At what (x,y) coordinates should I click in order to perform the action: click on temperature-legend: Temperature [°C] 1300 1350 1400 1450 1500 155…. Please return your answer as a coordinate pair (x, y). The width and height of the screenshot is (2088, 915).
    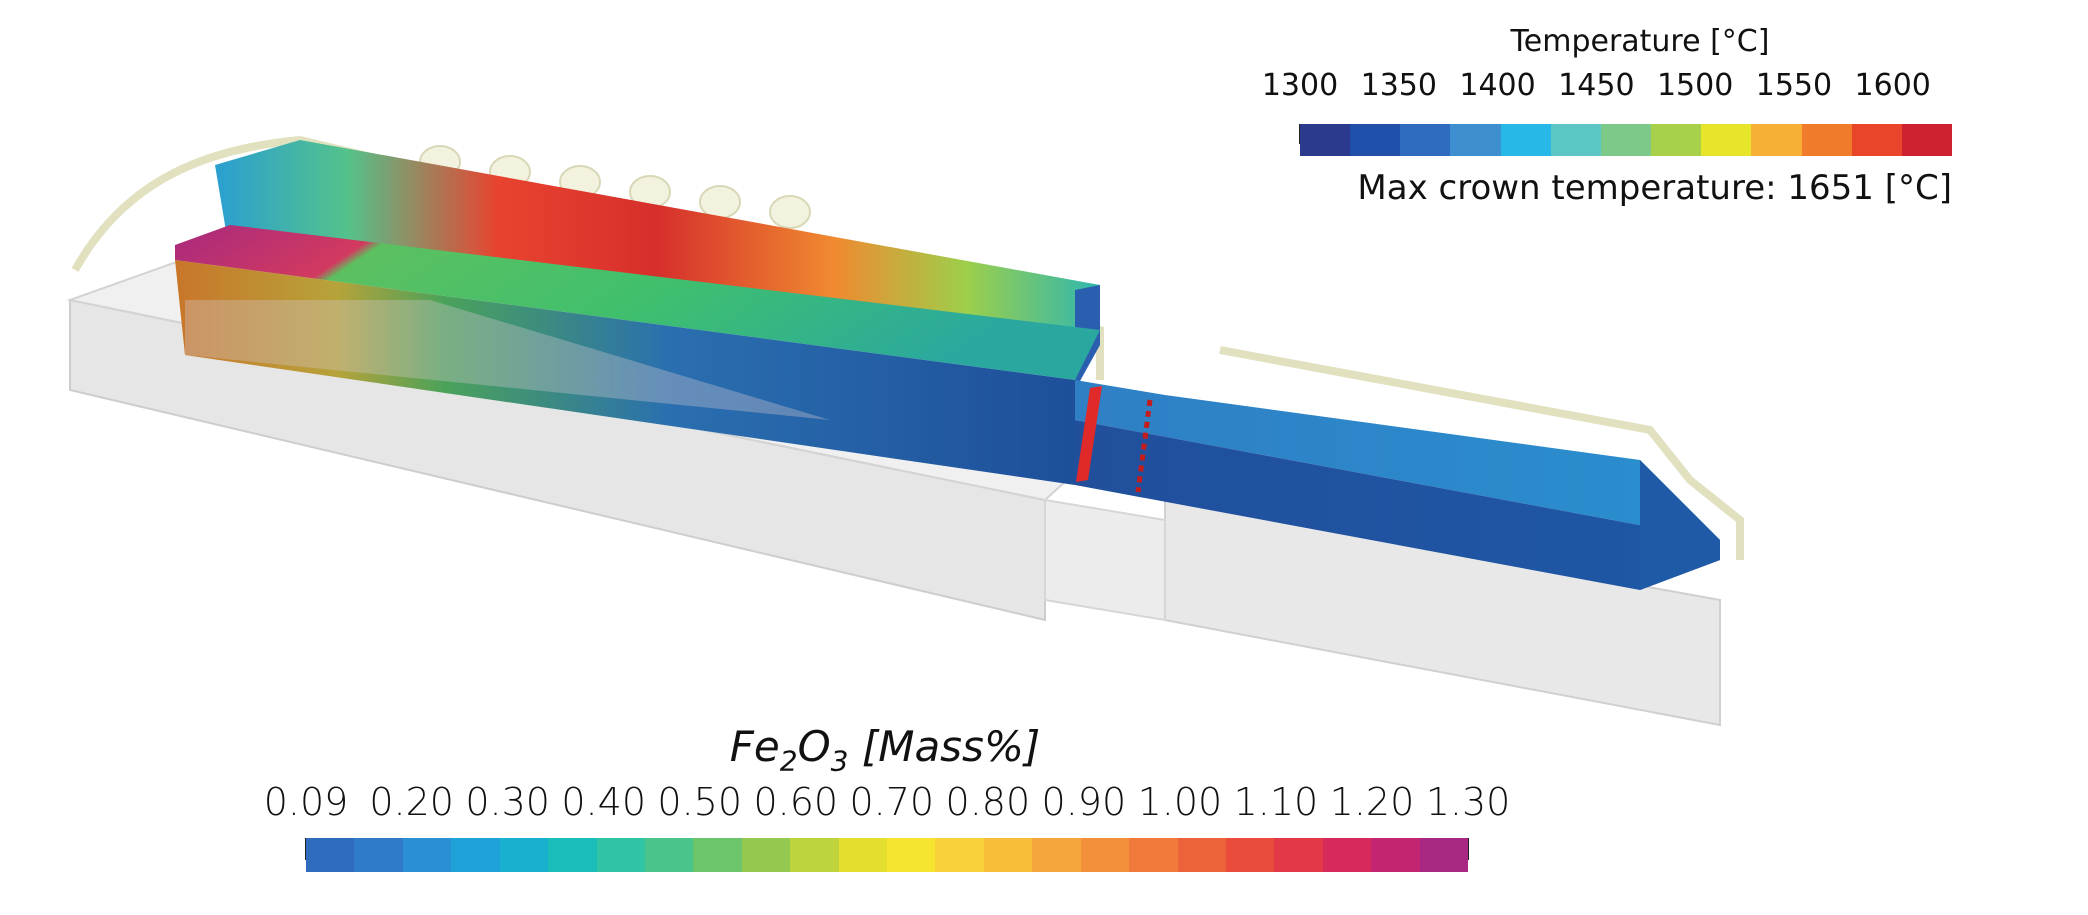
    Looking at the image, I should click on (1621, 120).